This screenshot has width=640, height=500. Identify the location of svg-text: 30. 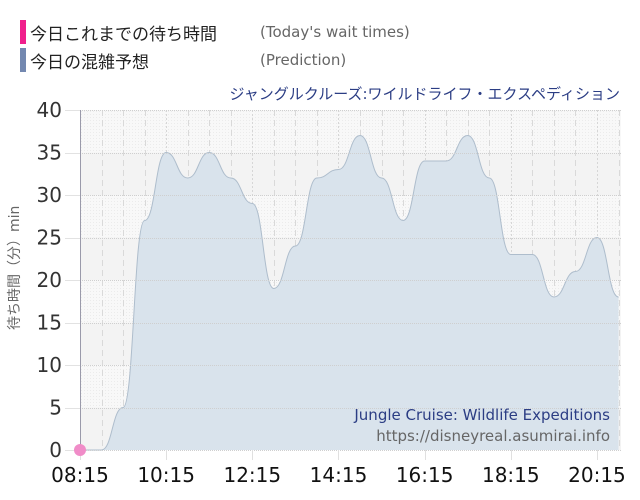
(49, 195).